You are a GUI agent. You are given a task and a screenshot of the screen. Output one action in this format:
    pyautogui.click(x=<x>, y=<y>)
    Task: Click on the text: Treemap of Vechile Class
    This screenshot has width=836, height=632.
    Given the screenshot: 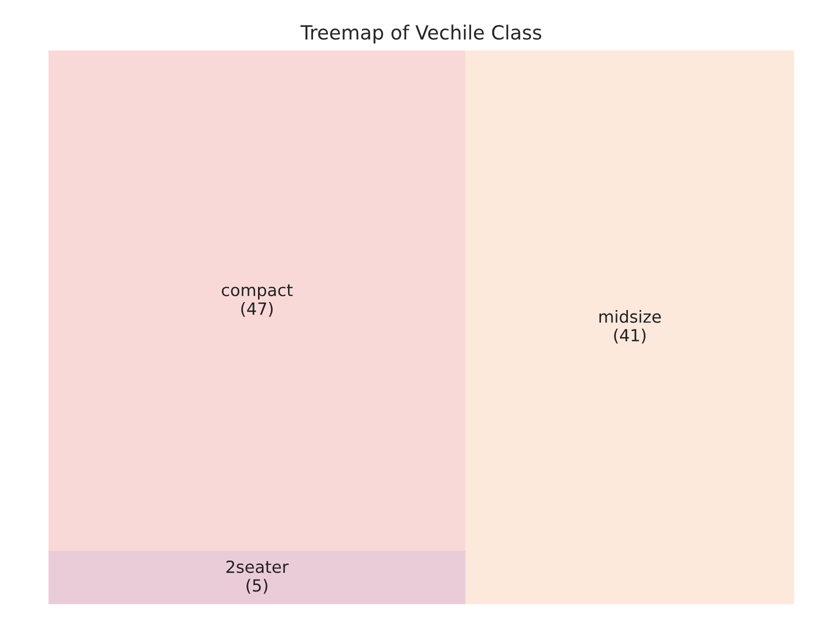 What is the action you would take?
    pyautogui.click(x=421, y=34)
    